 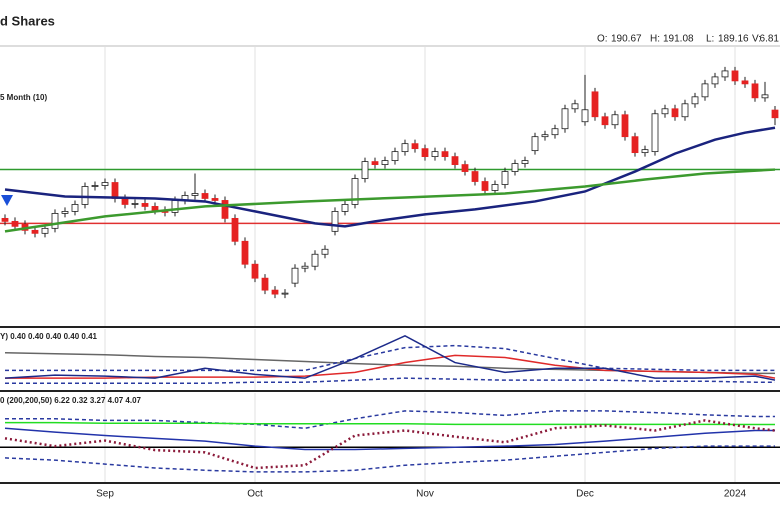 What do you see at coordinates (425, 494) in the screenshot?
I see `x-tick-label: Nov` at bounding box center [425, 494].